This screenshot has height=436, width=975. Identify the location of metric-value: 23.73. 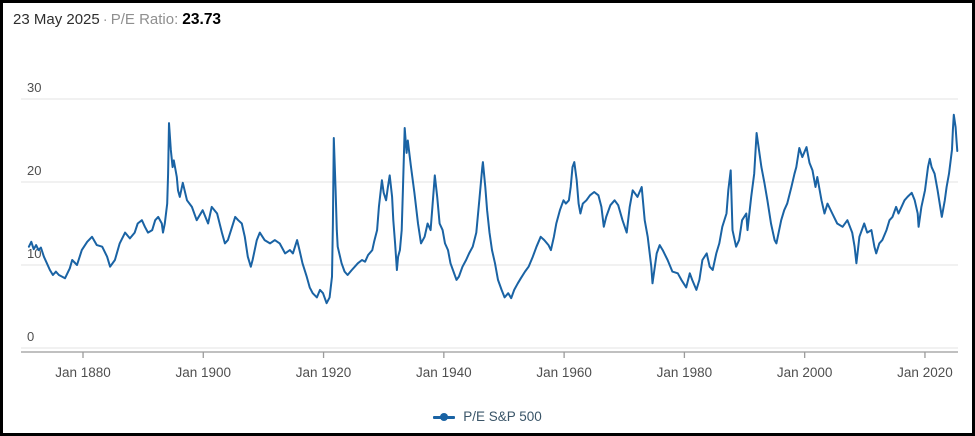
(202, 19).